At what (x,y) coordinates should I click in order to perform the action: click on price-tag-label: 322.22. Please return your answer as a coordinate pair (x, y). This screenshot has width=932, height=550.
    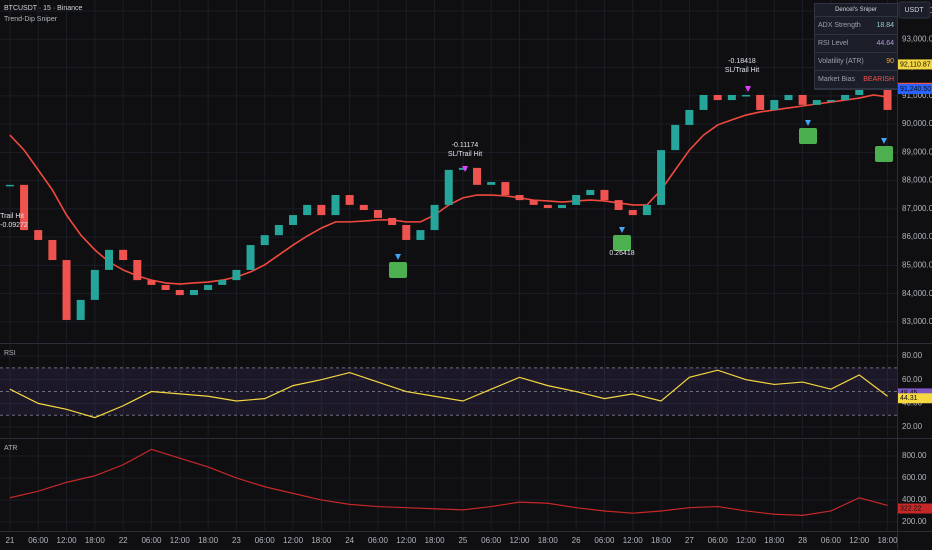
    Looking at the image, I should click on (911, 508).